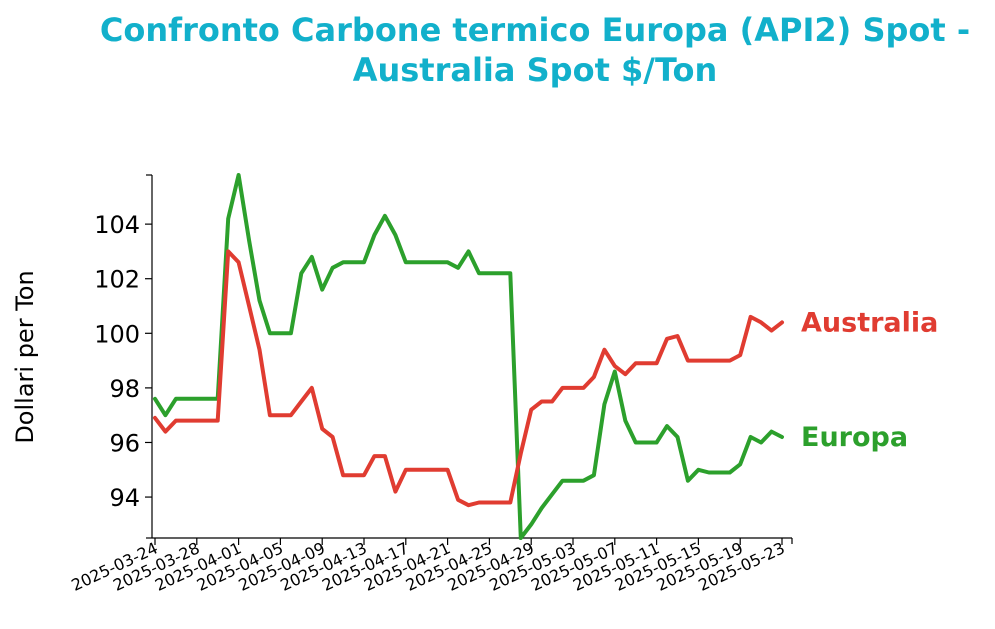  I want to click on y-tick-label: 98, so click(124, 389).